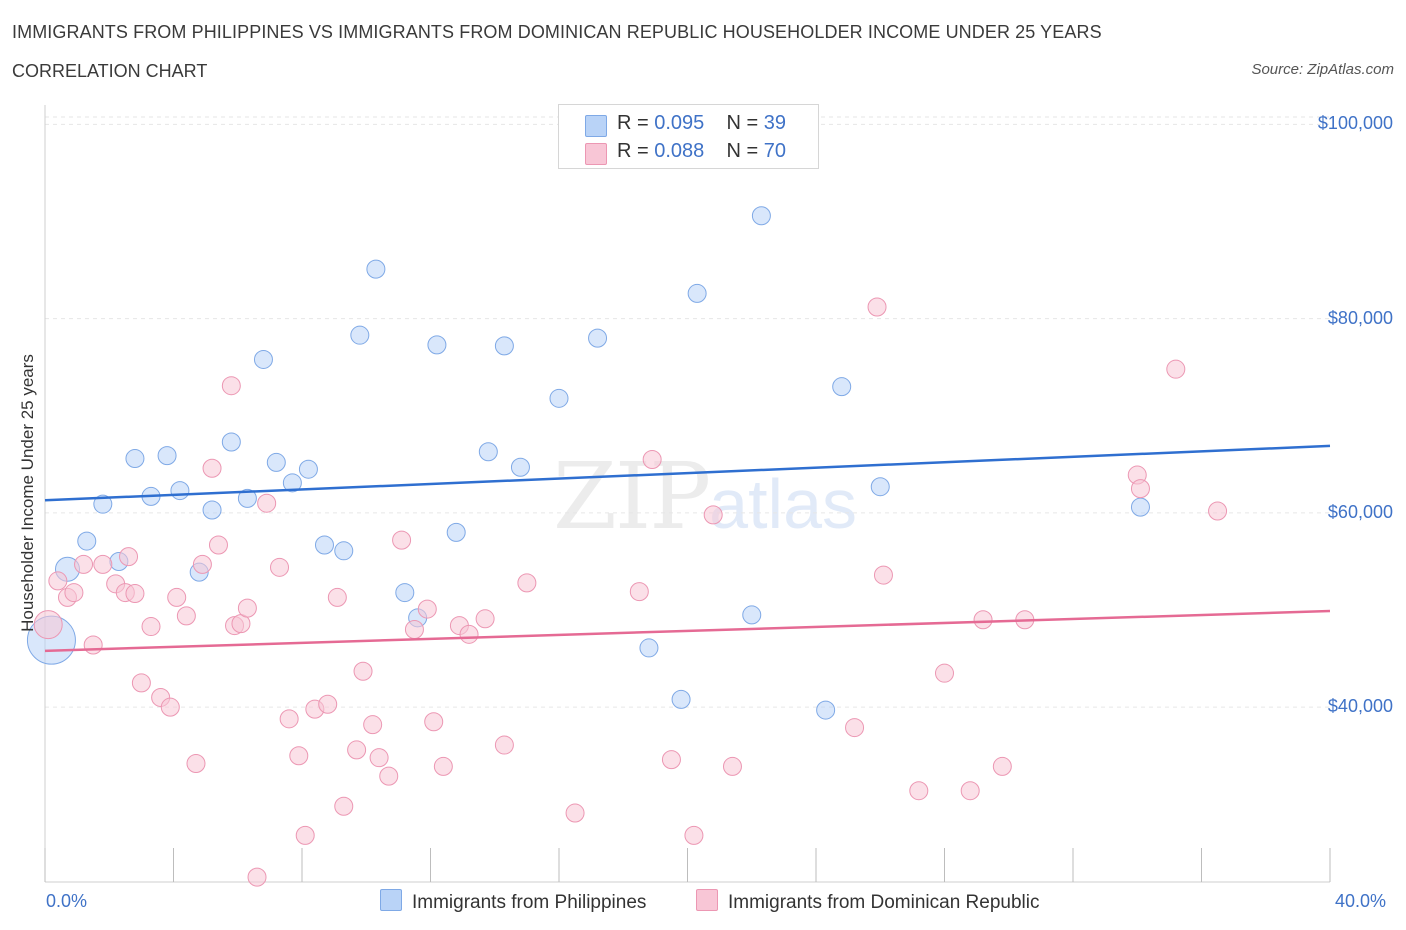 This screenshot has height=930, width=1406. What do you see at coordinates (783, 504) in the screenshot?
I see `watermark-atlas: atlas` at bounding box center [783, 504].